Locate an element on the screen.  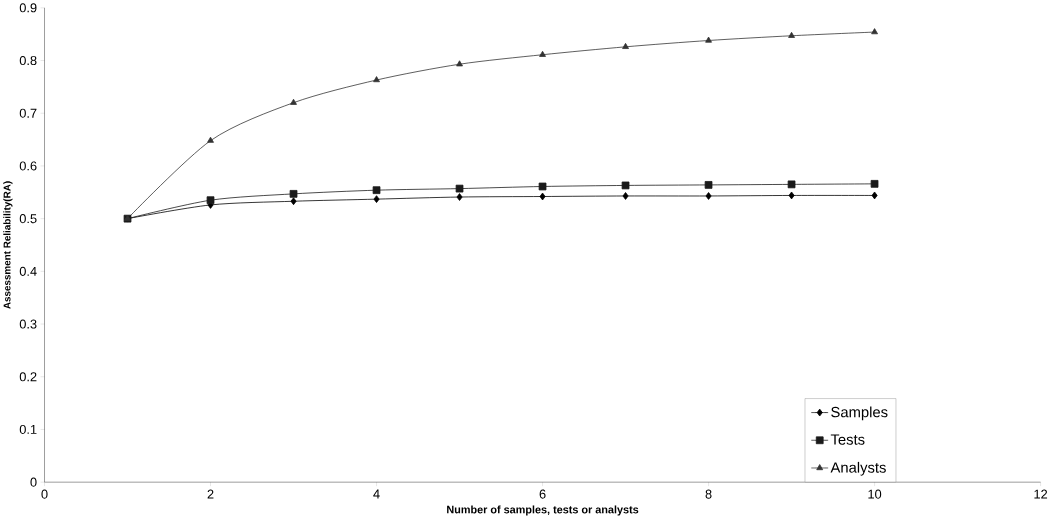
y-tick-label: 0.3 is located at coordinates (28, 324).